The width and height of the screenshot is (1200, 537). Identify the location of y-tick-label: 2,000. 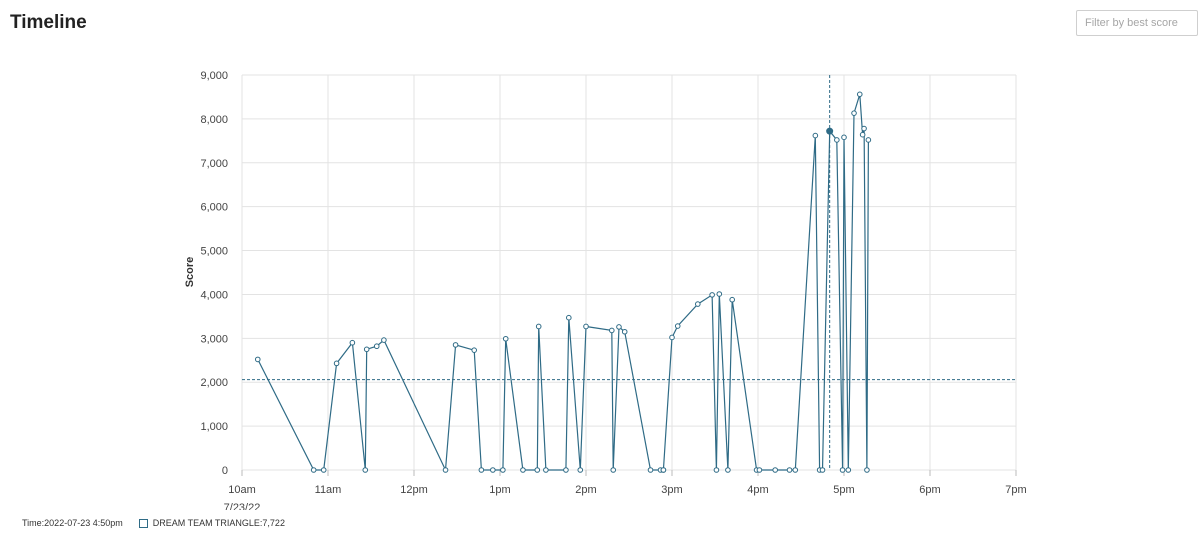
(214, 383).